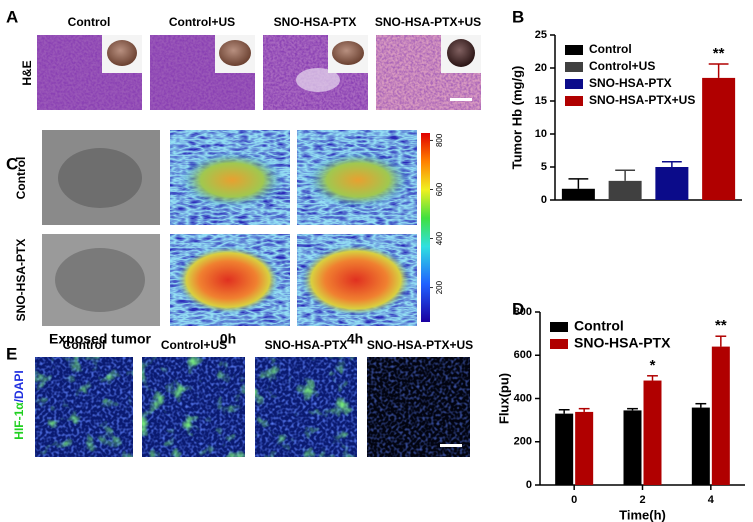 This screenshot has height=522, width=753. Describe the element at coordinates (439, 189) in the screenshot. I see `colorbar-tick-label: 600` at that location.